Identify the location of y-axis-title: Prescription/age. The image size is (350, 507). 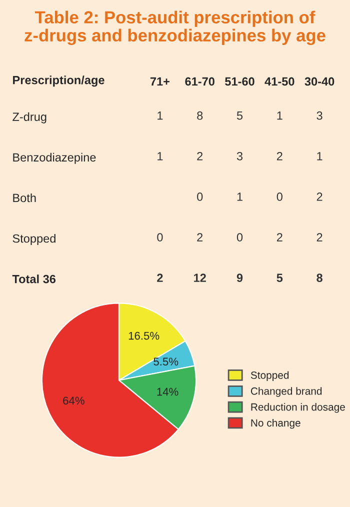
(58, 81).